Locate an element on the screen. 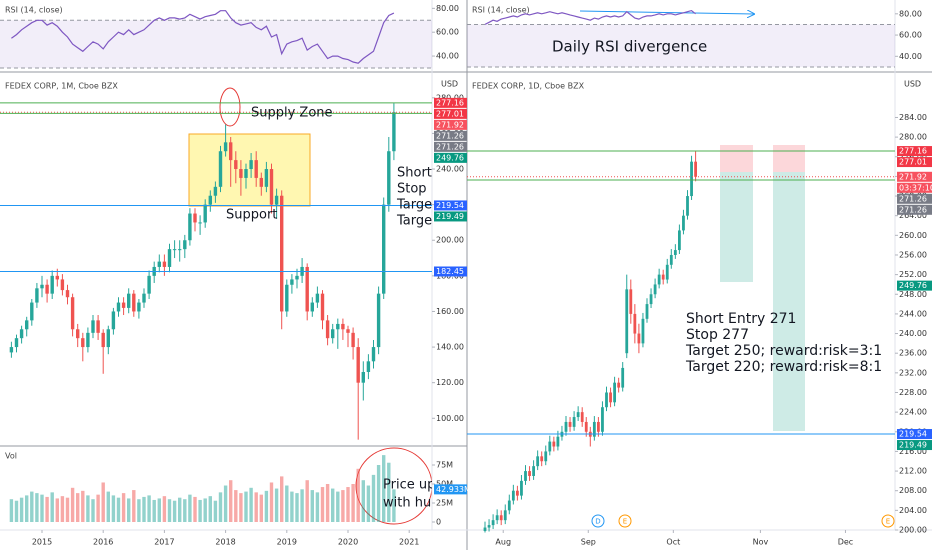 The image size is (932, 550). price-tag-label: 277.01 is located at coordinates (450, 113).